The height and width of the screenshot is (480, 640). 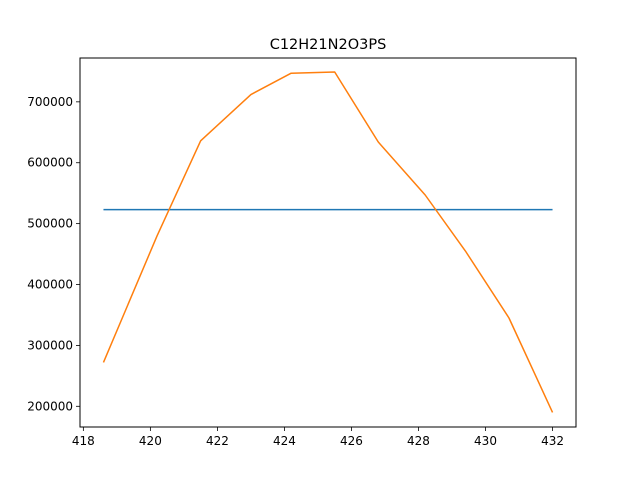 What do you see at coordinates (284, 441) in the screenshot?
I see `x-tick-label: 424` at bounding box center [284, 441].